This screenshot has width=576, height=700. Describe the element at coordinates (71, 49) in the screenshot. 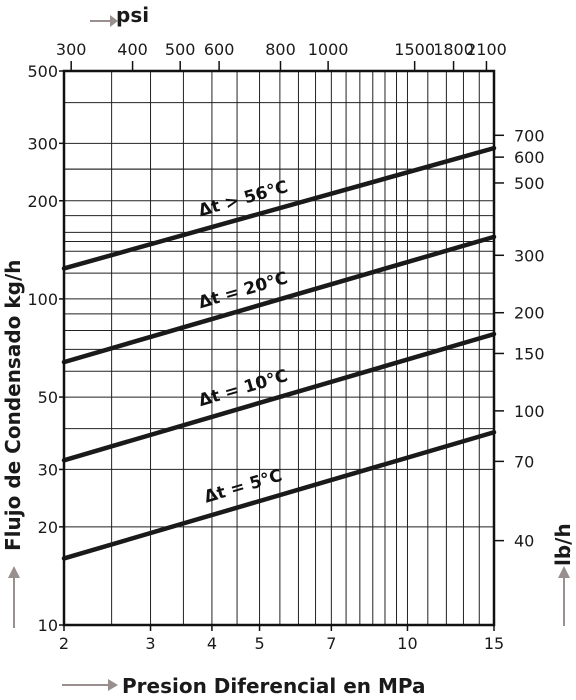

I see `x2-tick-label: 300` at that location.